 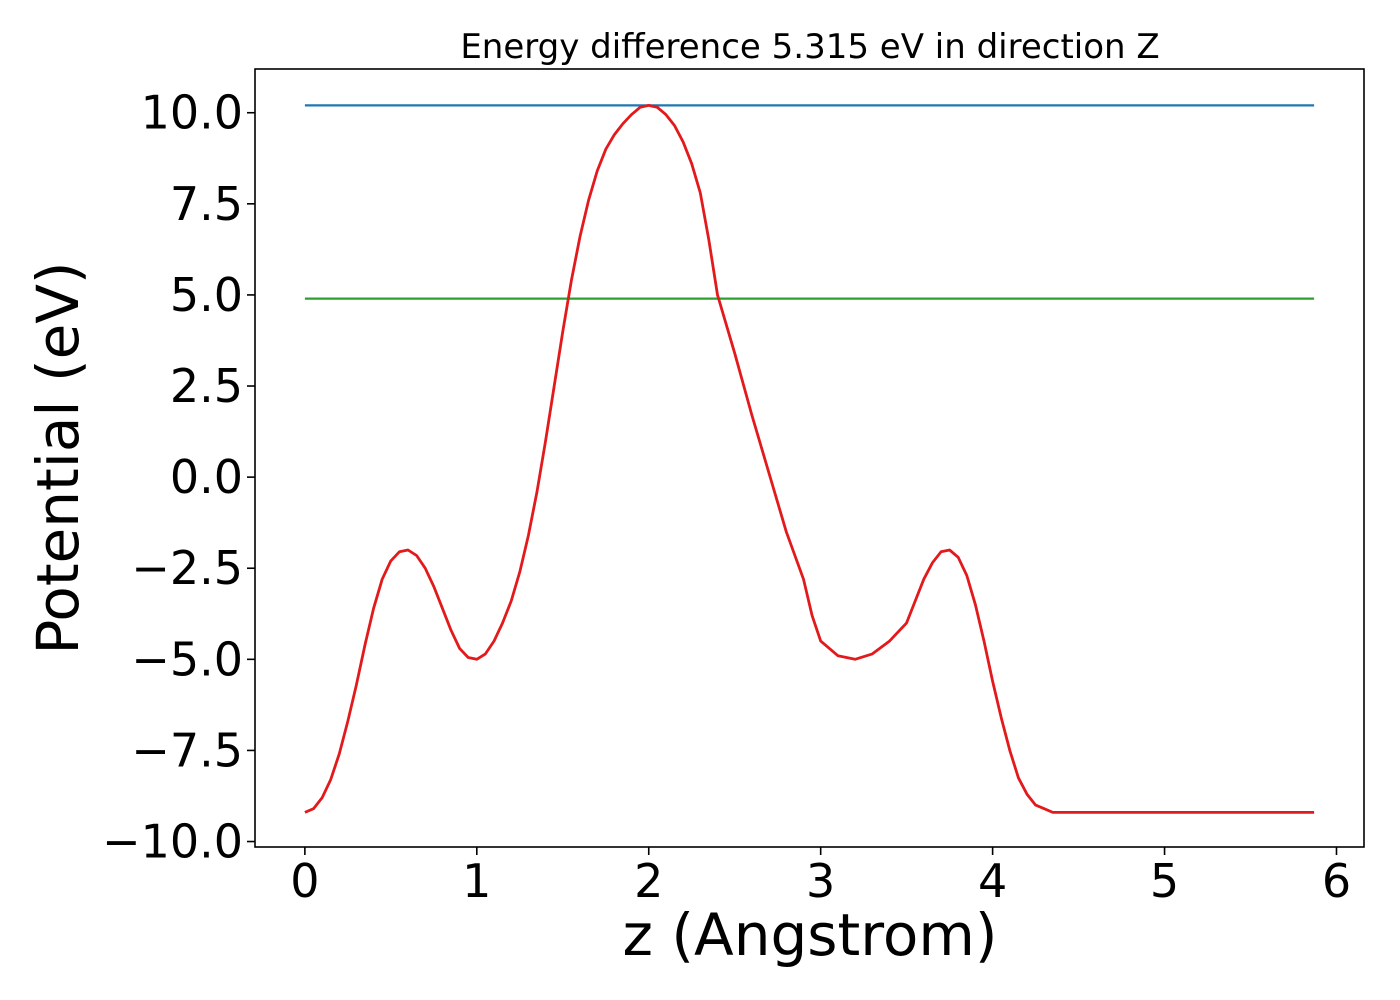 I want to click on x-tick-label: 1, so click(x=476, y=881).